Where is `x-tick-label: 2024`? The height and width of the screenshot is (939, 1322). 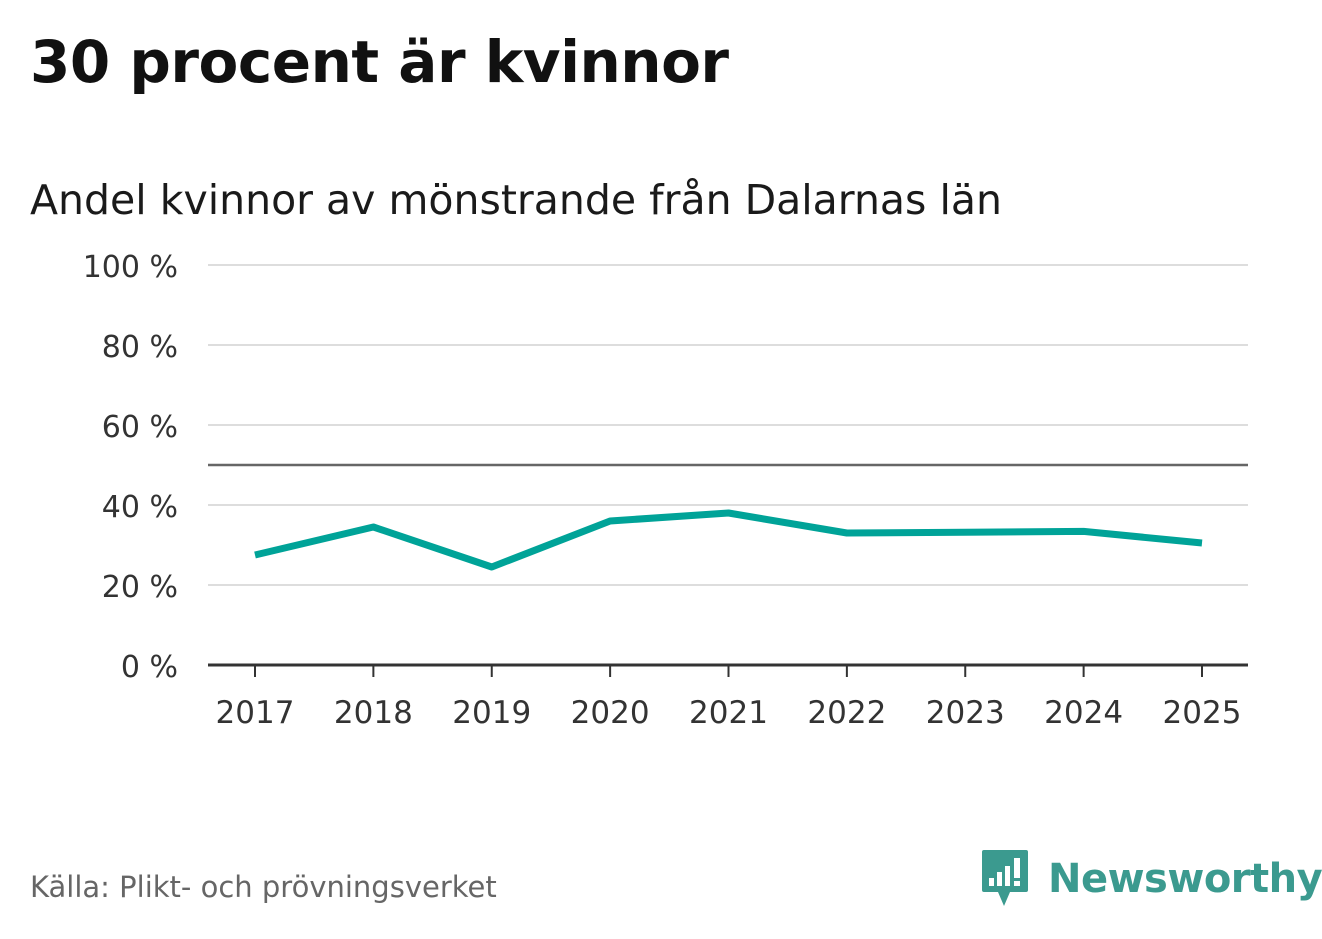 x-tick-label: 2024 is located at coordinates (1083, 713).